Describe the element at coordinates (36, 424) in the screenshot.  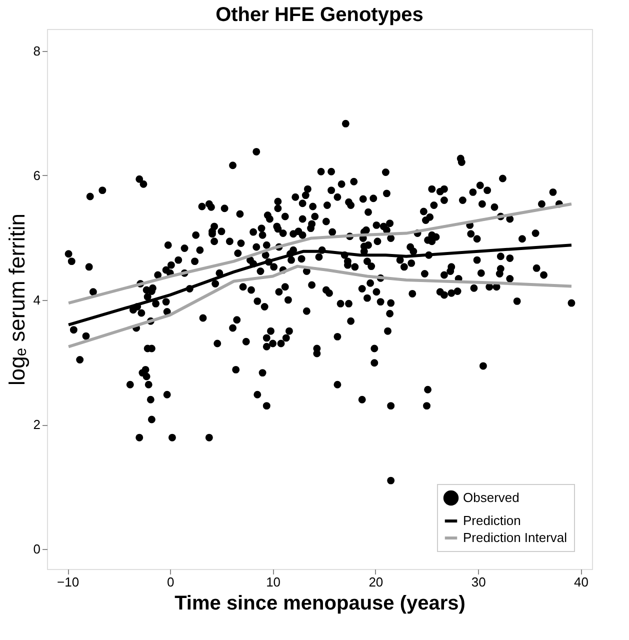
I see `y-tick-label: 2` at that location.